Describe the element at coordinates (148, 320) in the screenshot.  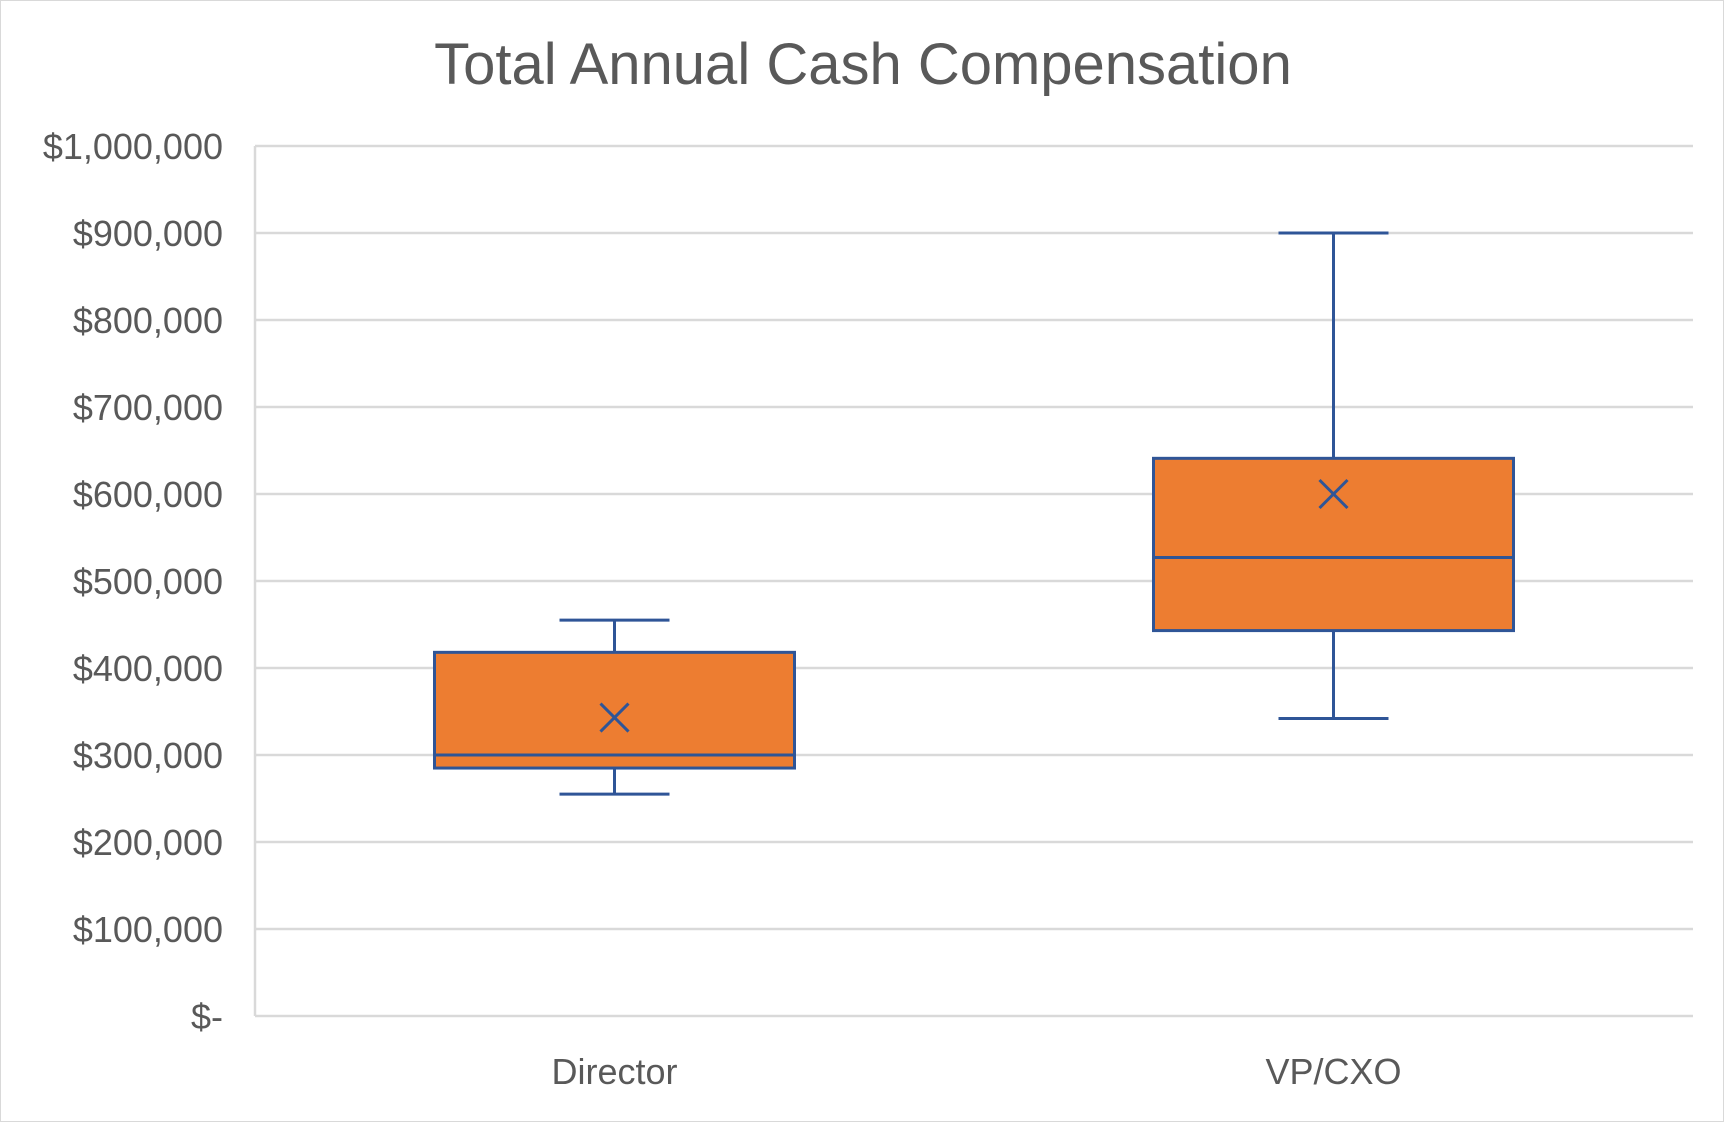
I see `y-tick-label: $800,000` at that location.